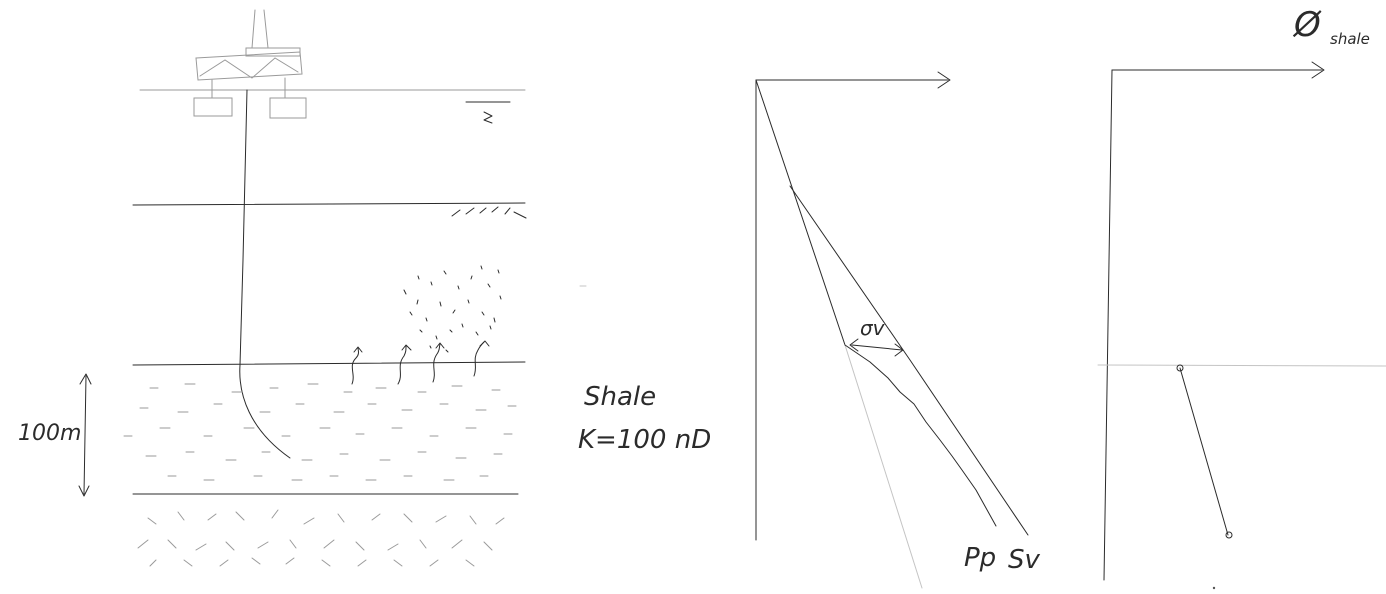  I want to click on porosity-trend-line, so click(1204, 451).